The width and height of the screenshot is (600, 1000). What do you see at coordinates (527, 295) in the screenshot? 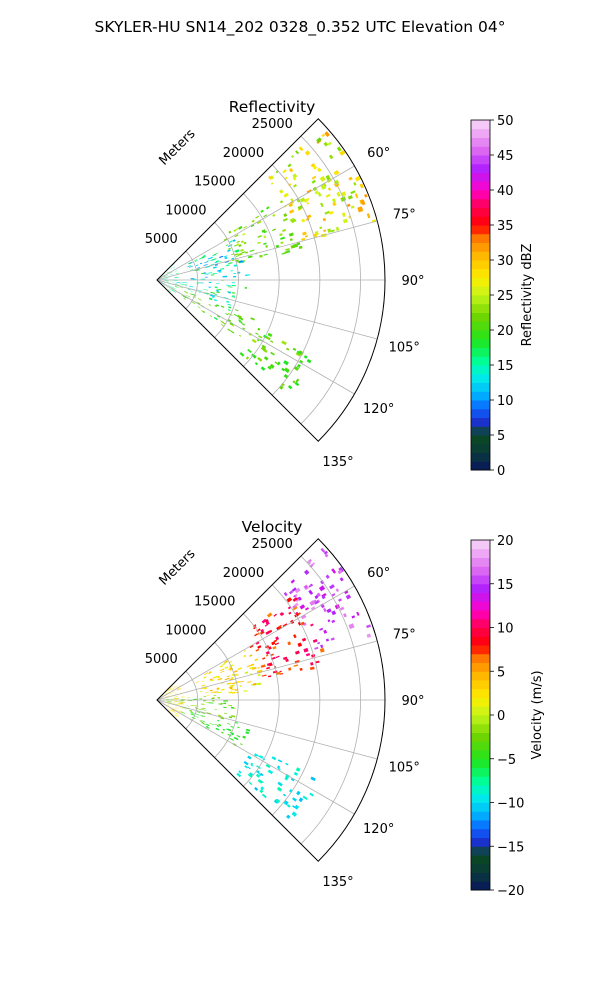
I see `reflectivity-colorbar-label: Reflectivity dBZ` at bounding box center [527, 295].